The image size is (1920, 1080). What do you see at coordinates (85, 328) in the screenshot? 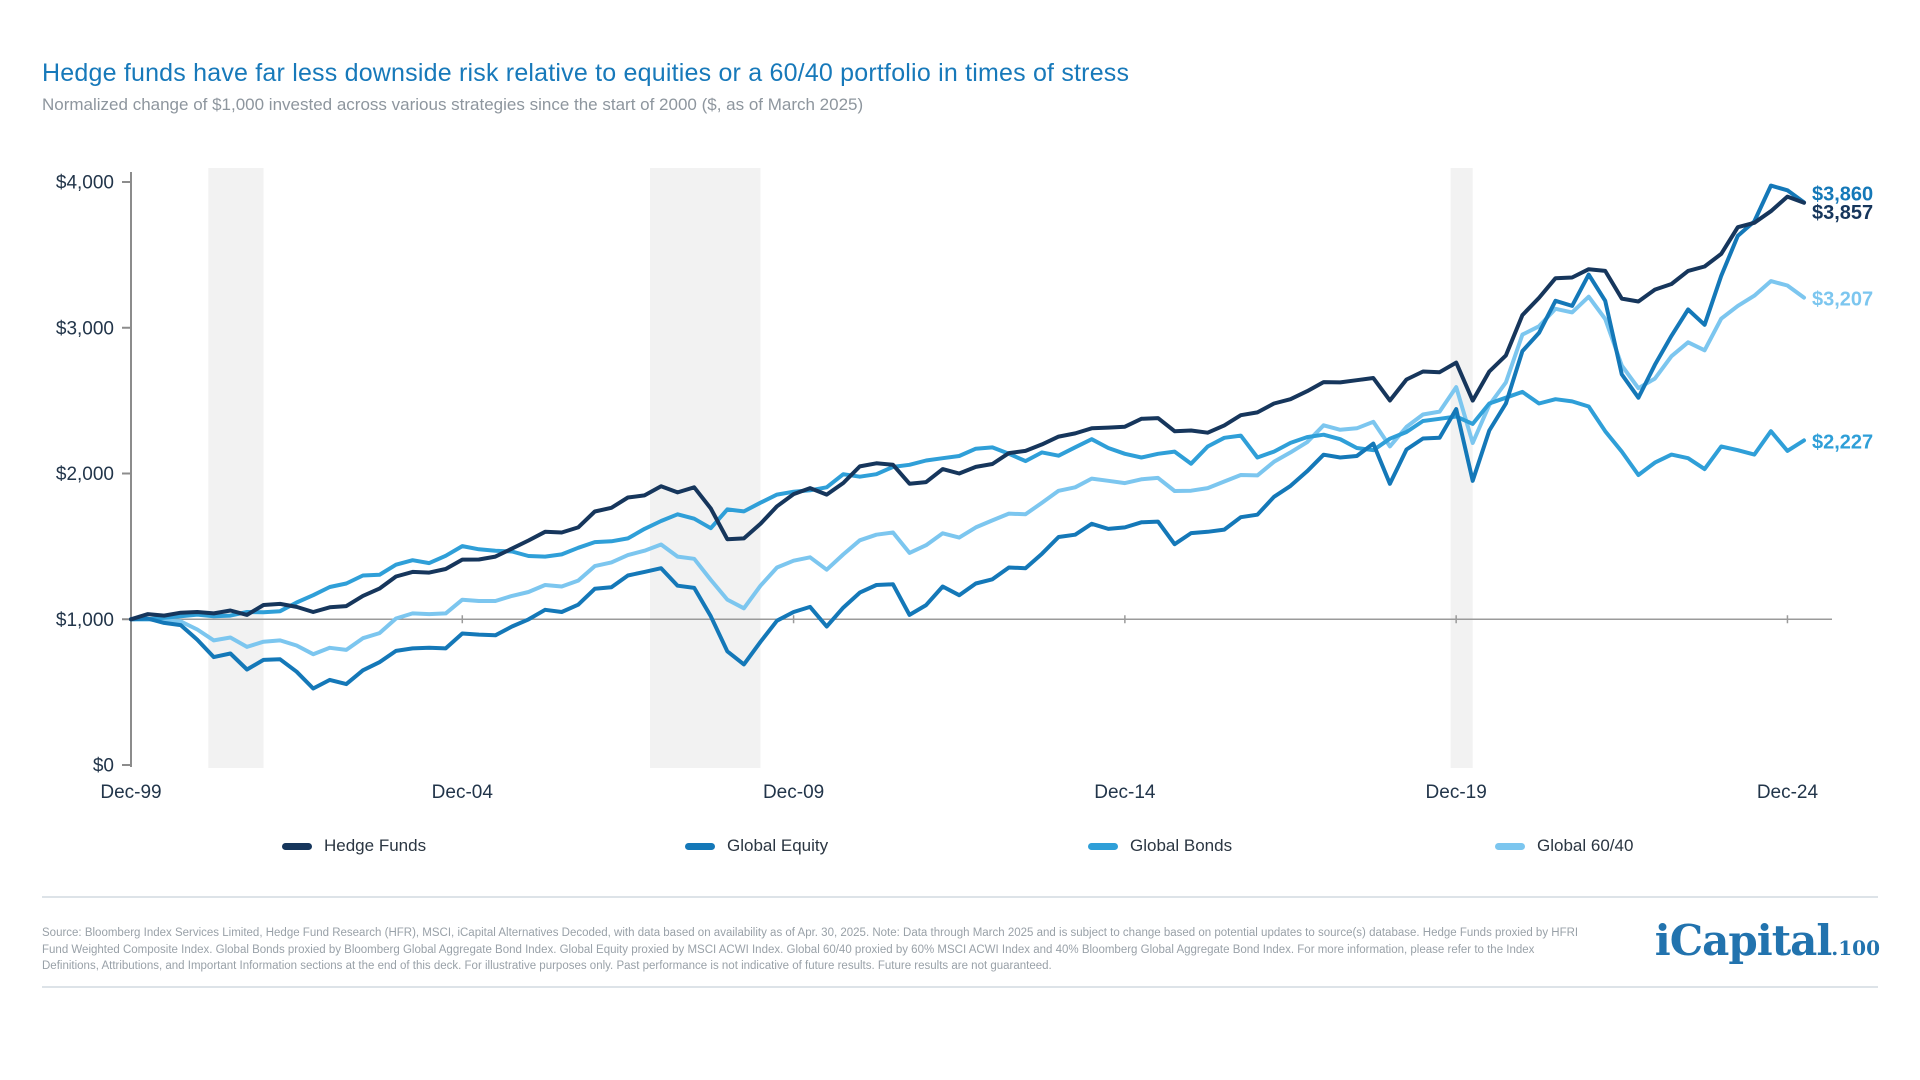
I see `y-tick-label: $3,000` at bounding box center [85, 328].